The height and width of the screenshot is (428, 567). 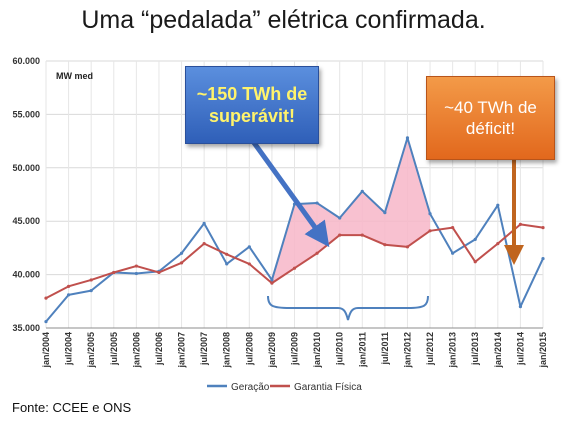 I want to click on x-tick-label: jul/2011, so click(x=385, y=349).